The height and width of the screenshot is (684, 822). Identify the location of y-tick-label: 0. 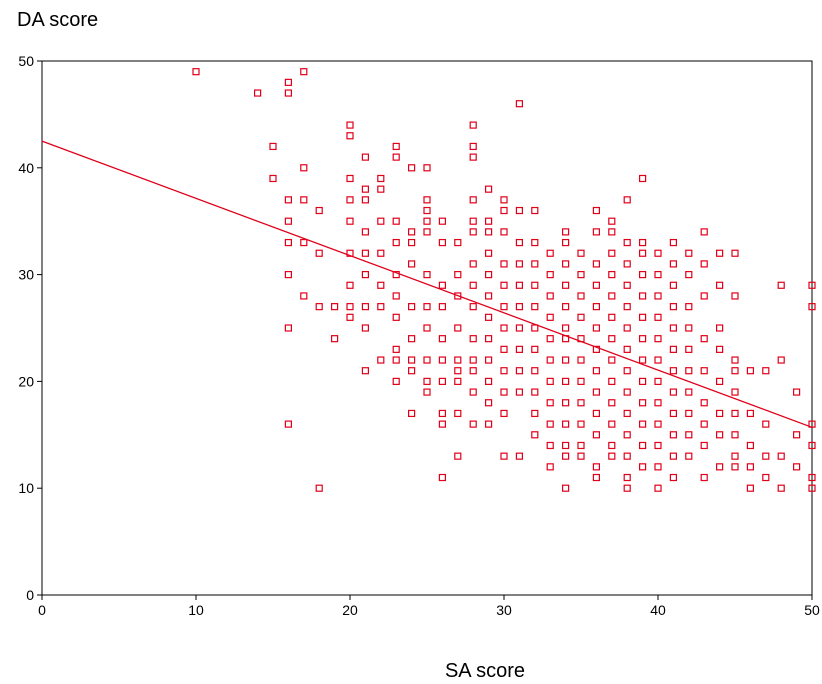
(30, 595).